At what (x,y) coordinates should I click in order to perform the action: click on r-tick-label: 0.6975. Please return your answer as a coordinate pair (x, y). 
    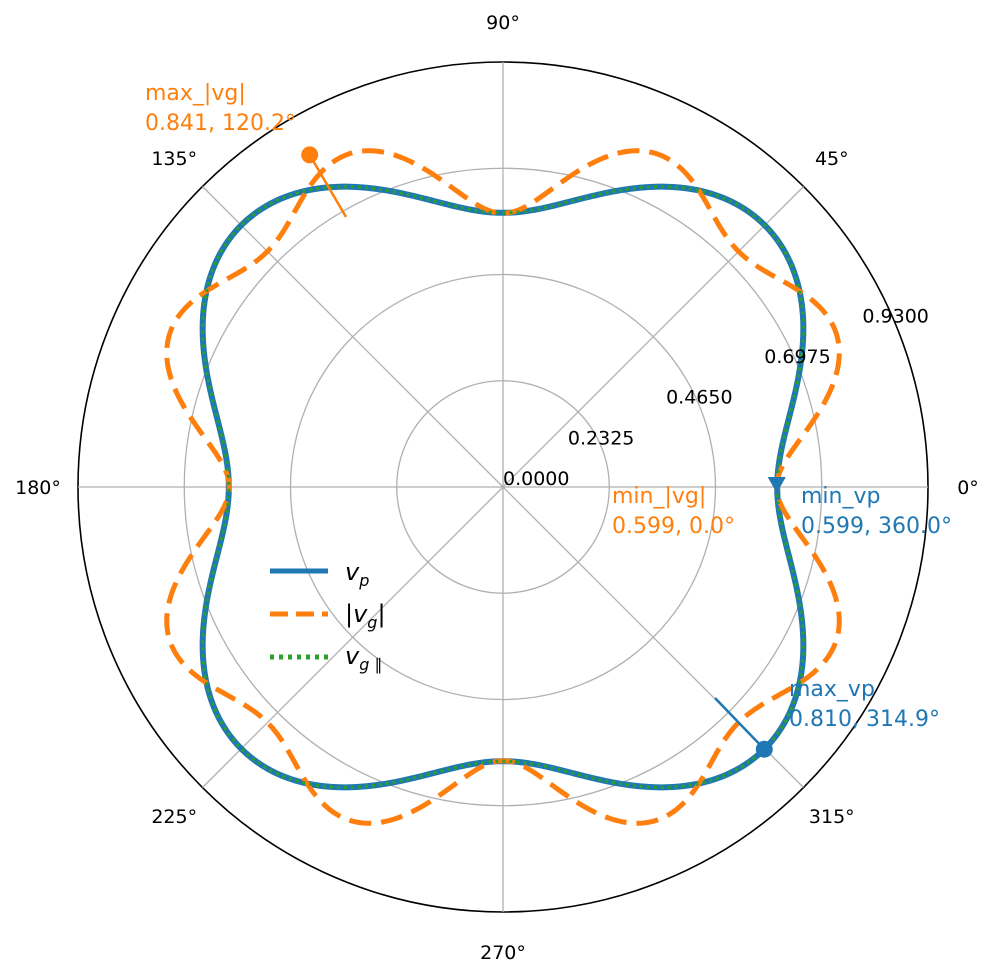
    Looking at the image, I should click on (797, 357).